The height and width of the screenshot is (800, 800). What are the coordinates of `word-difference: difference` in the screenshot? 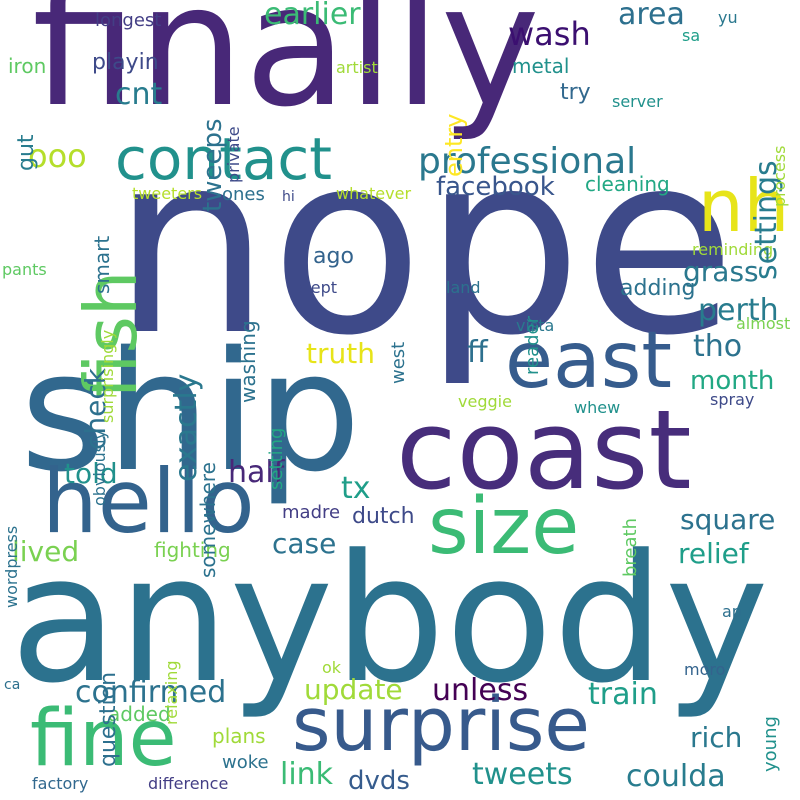 It's located at (188, 784).